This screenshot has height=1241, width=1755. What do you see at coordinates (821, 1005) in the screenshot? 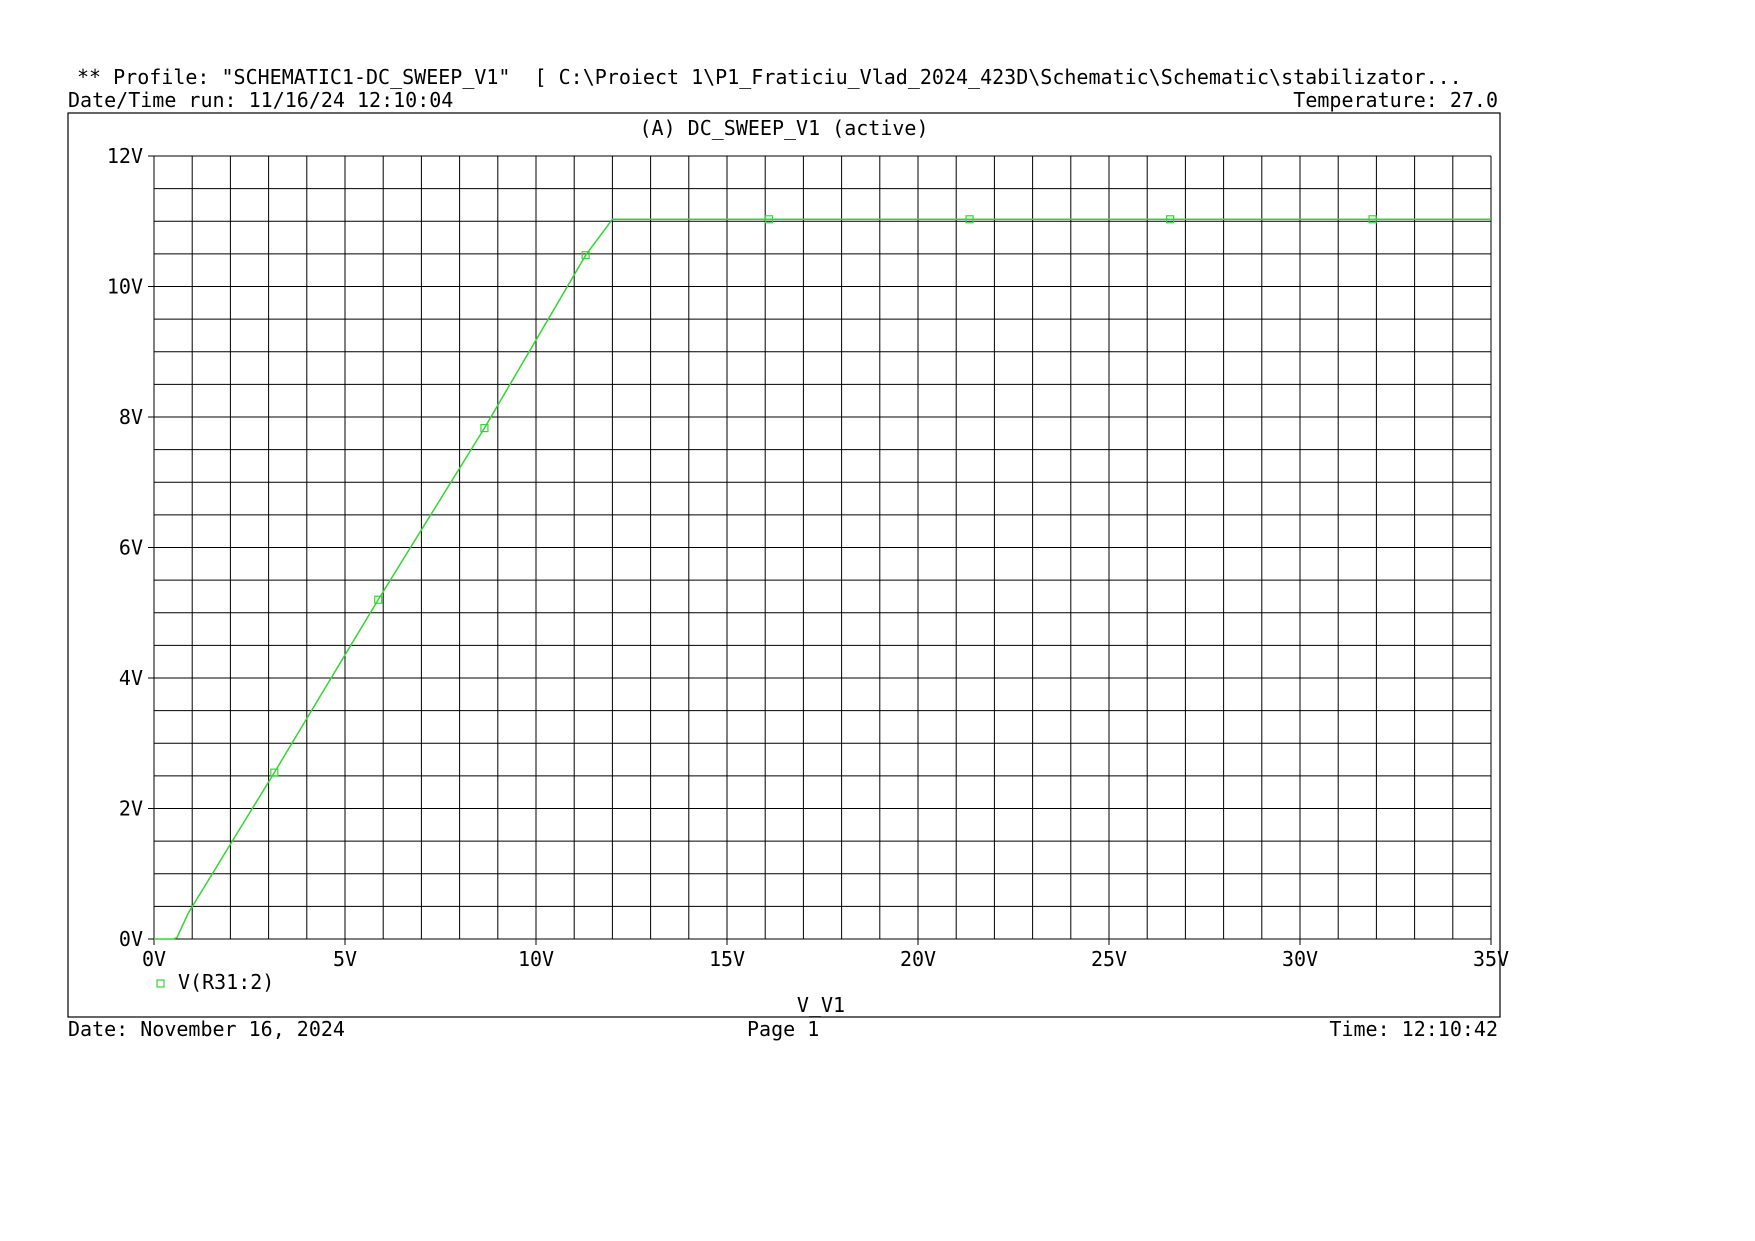
I see `x-axis-label: V_V1` at bounding box center [821, 1005].